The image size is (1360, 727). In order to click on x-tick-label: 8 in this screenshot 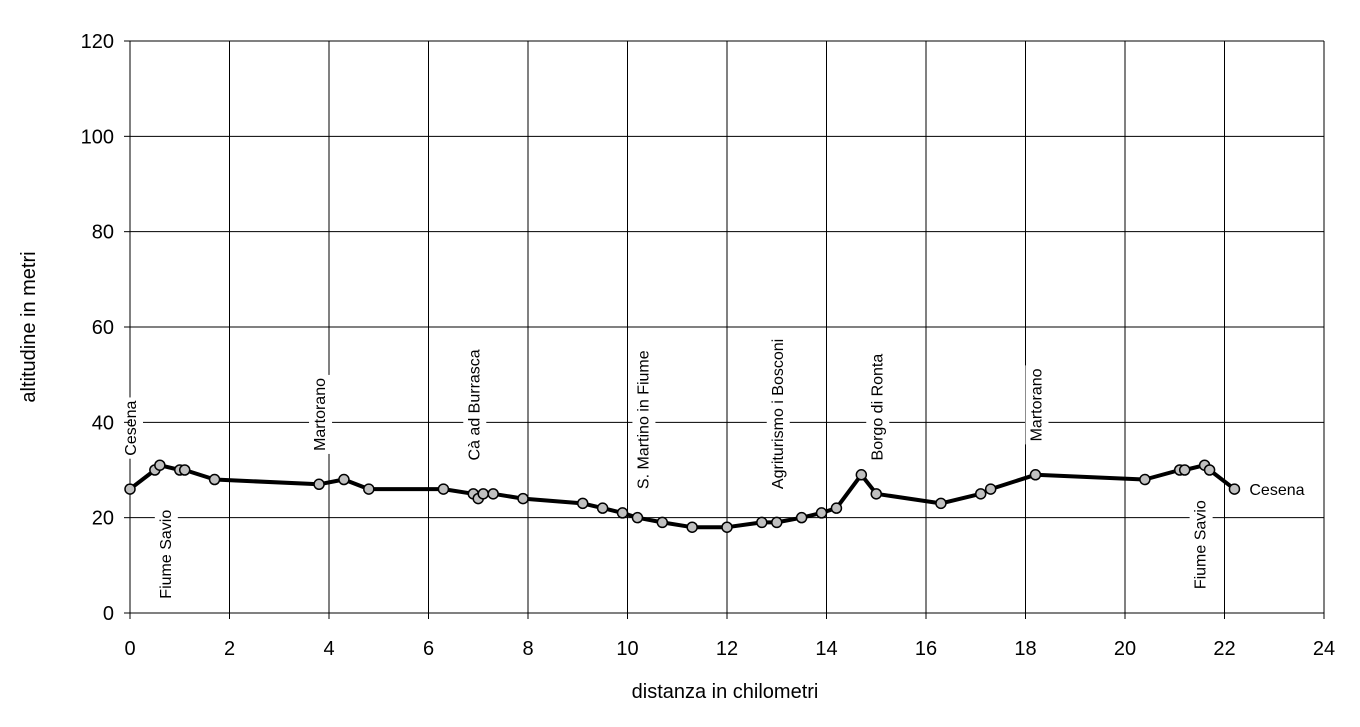, I will do `click(527, 649)`.